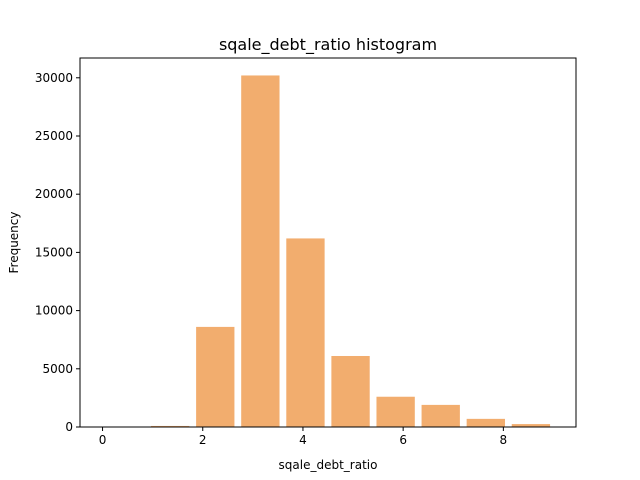  What do you see at coordinates (303, 440) in the screenshot?
I see `x-tick-label: 4` at bounding box center [303, 440].